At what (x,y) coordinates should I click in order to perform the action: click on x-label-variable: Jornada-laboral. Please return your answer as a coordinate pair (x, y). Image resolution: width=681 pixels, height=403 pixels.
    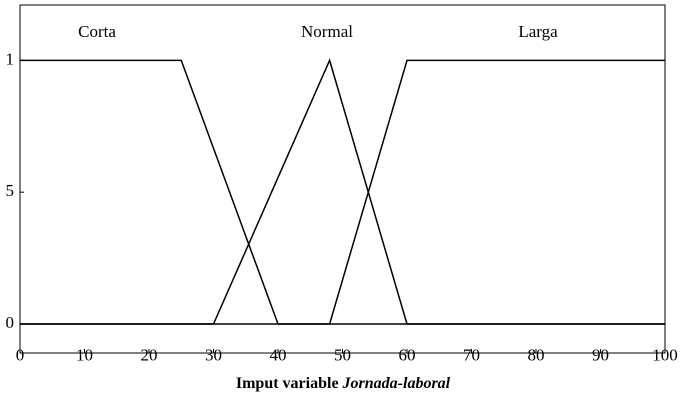
    Looking at the image, I should click on (396, 383).